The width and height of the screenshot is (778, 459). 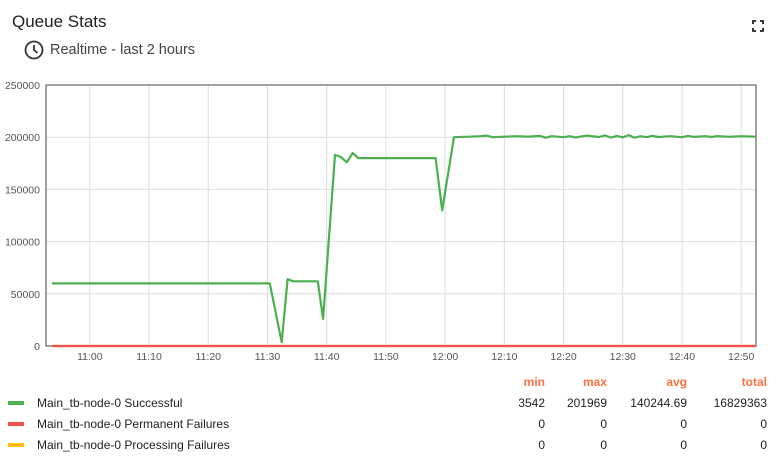 I want to click on x-tick-label: 12:40, so click(x=682, y=357).